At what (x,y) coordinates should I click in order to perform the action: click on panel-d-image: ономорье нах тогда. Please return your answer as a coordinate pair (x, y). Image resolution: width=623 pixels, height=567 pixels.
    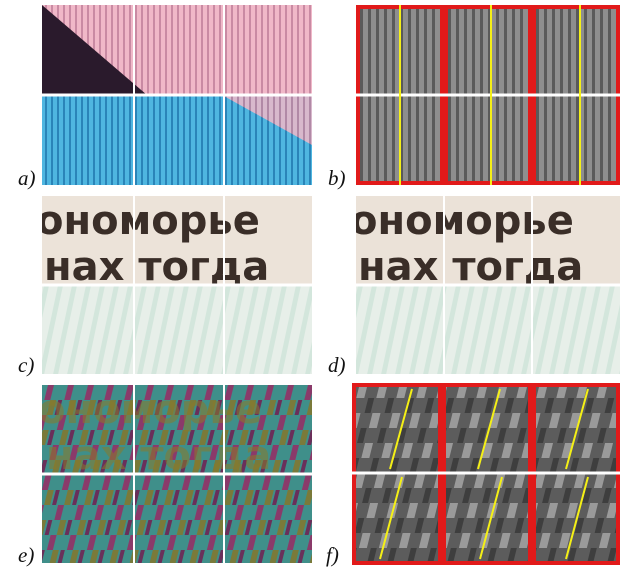
    Looking at the image, I should click on (488, 285).